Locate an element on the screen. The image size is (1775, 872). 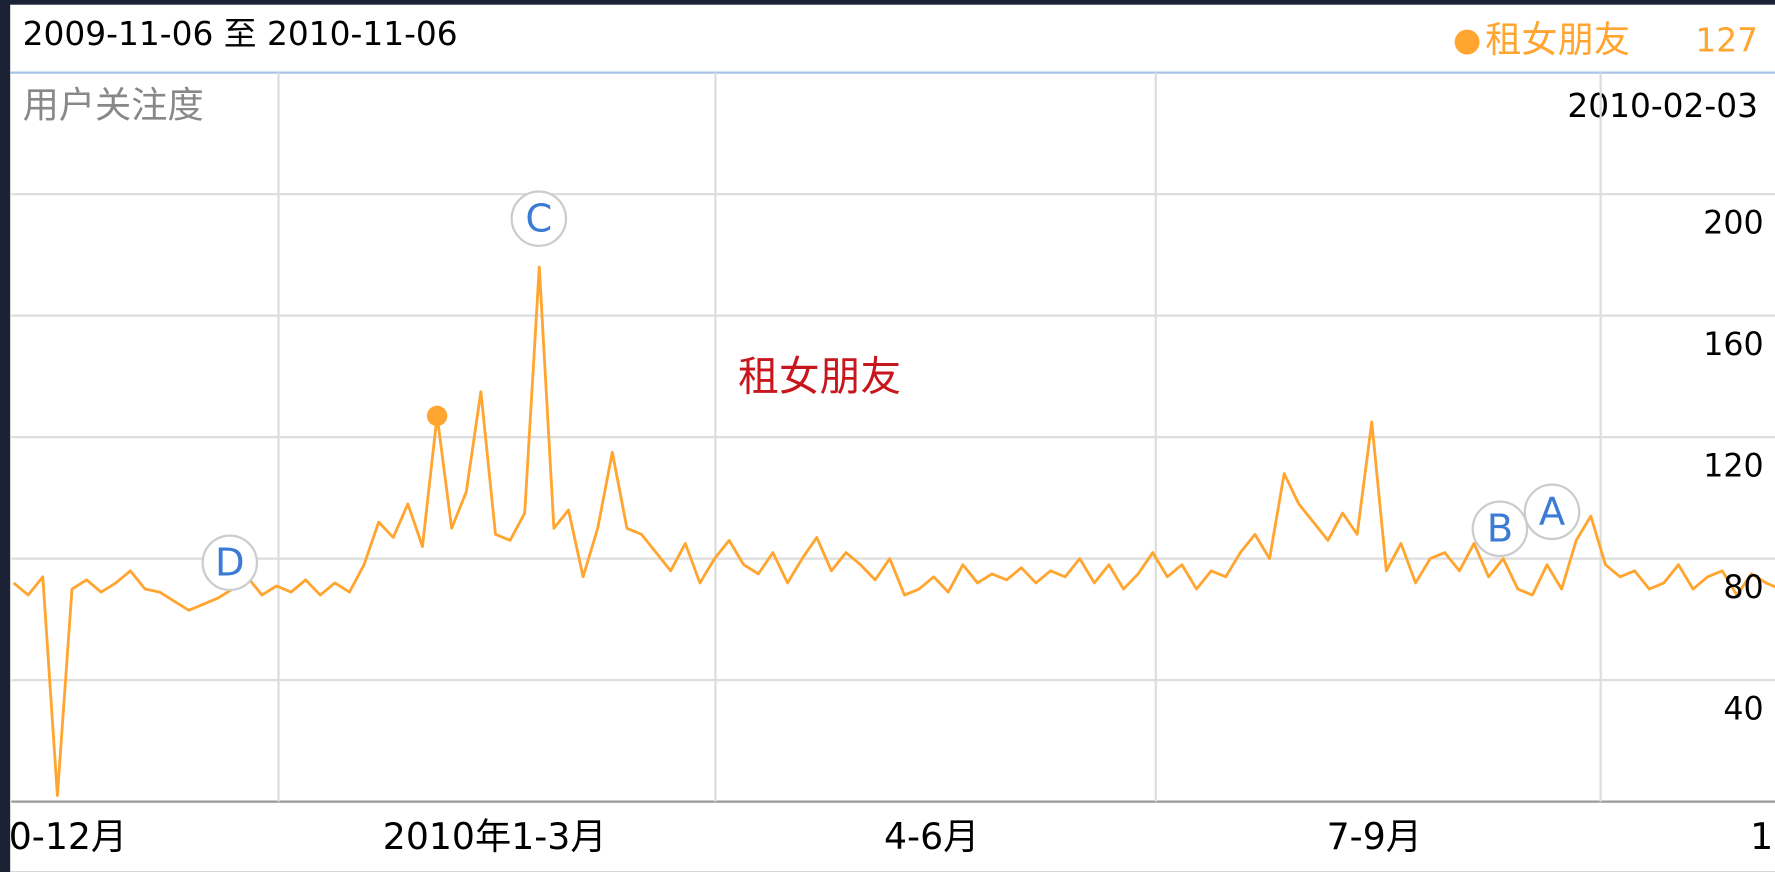
y-tick-label: 200 is located at coordinates (1733, 224).